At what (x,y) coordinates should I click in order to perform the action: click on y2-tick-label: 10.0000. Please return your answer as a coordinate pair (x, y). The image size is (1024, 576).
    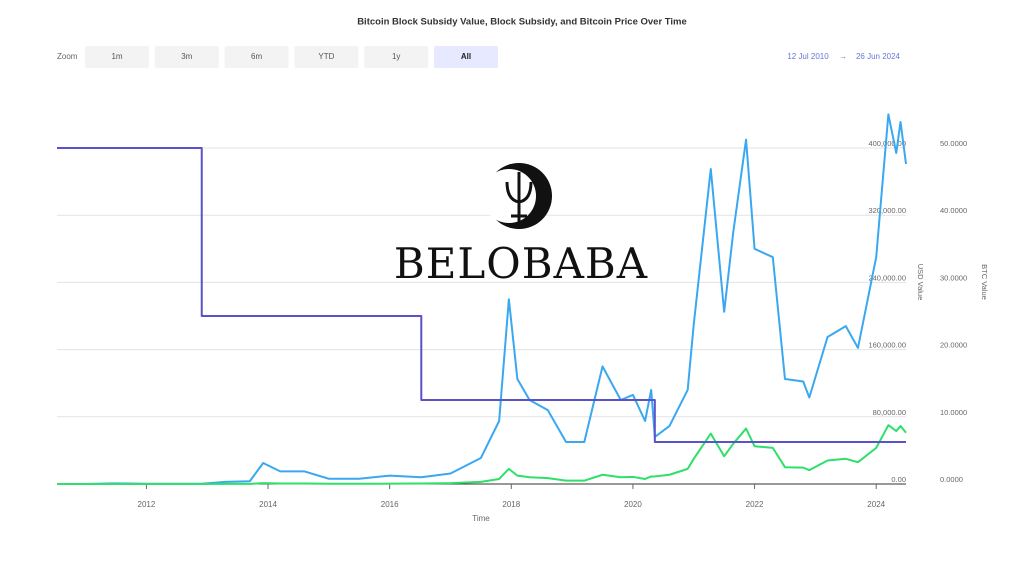
    Looking at the image, I should click on (953, 412).